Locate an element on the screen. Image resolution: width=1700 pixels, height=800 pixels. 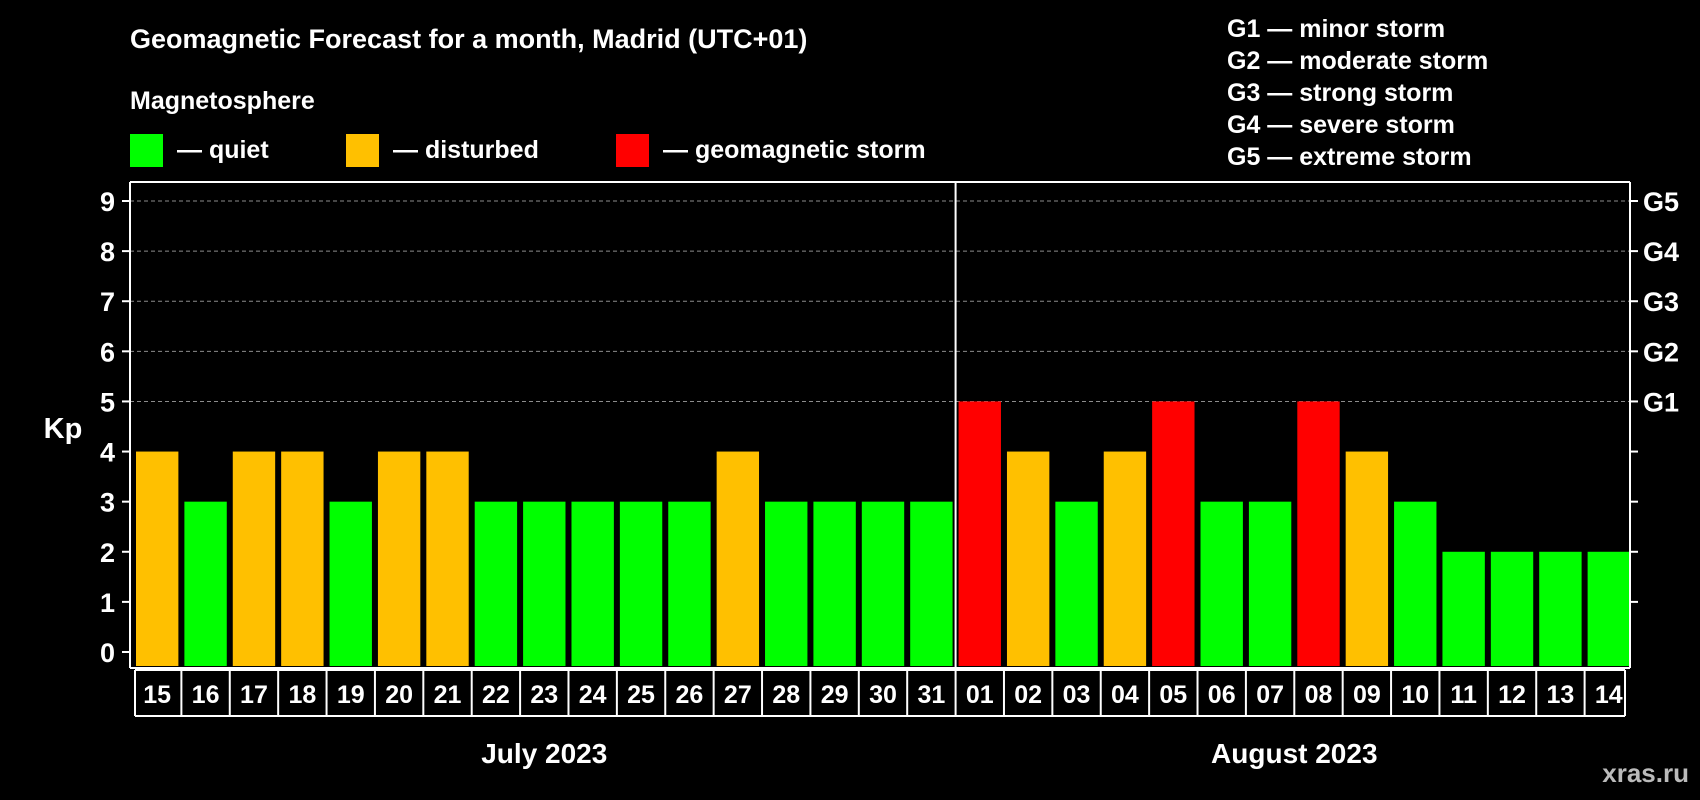
y-tick-label: 5 is located at coordinates (107, 402).